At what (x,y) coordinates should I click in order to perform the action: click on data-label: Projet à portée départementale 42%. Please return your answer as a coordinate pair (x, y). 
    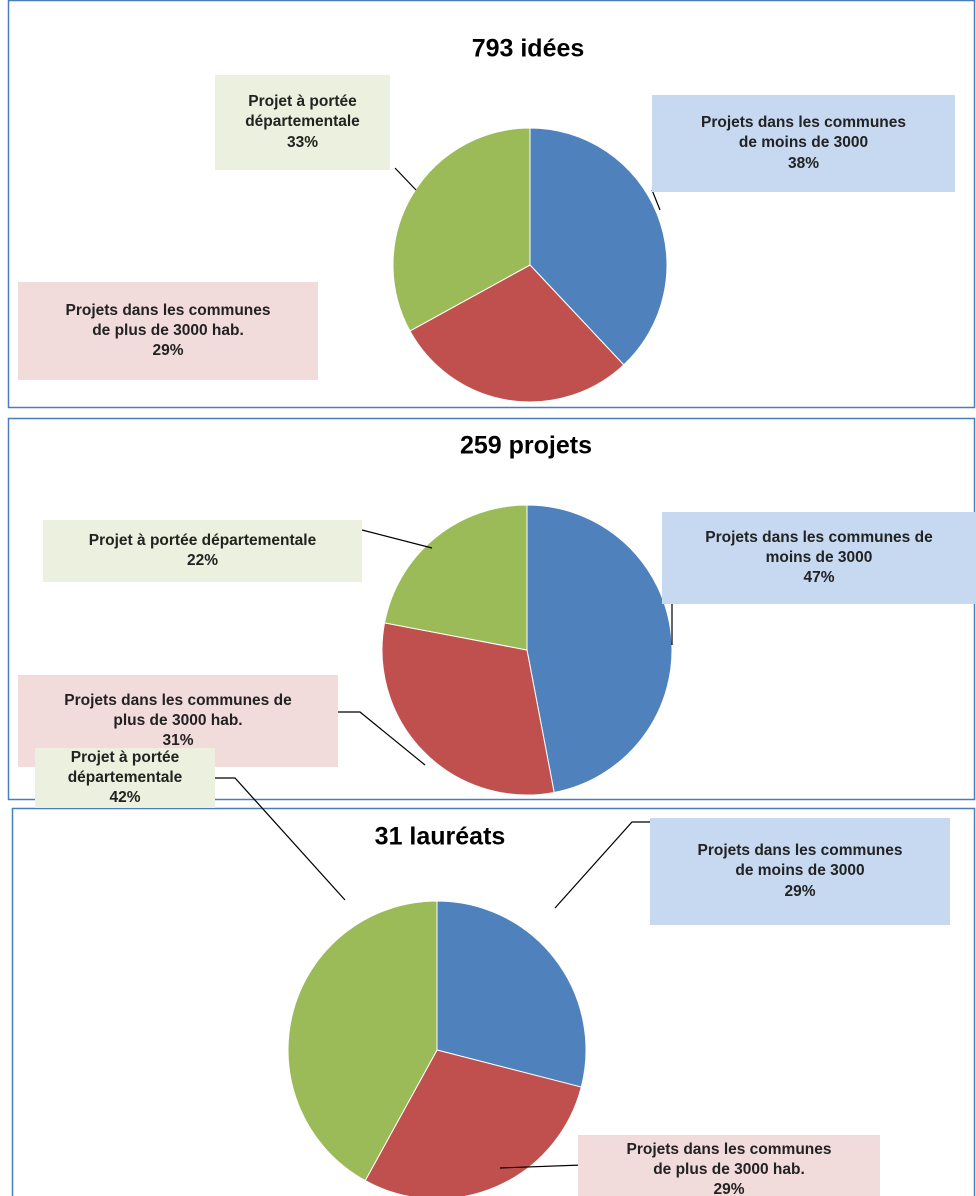
    Looking at the image, I should click on (125, 778).